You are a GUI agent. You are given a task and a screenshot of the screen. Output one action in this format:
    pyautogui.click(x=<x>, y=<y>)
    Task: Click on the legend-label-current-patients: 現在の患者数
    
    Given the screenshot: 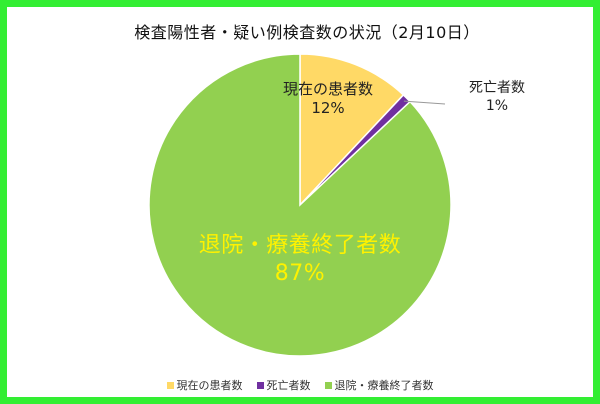 What is the action you would take?
    pyautogui.click(x=209, y=385)
    